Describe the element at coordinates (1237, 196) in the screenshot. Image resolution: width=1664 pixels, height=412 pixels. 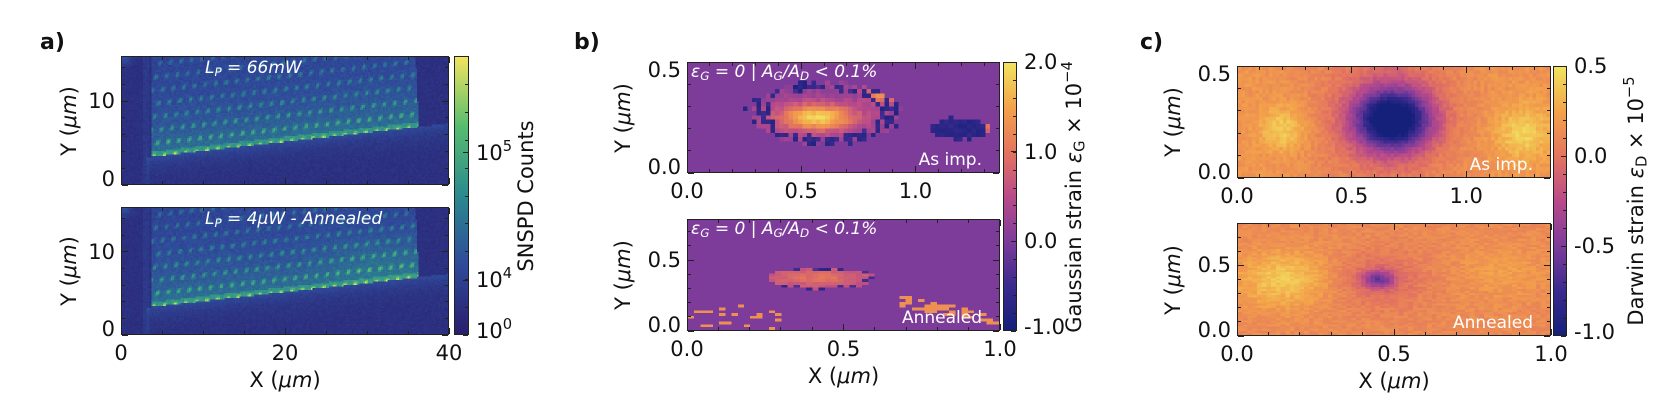
I see `x-tick-label: 0.0` at that location.